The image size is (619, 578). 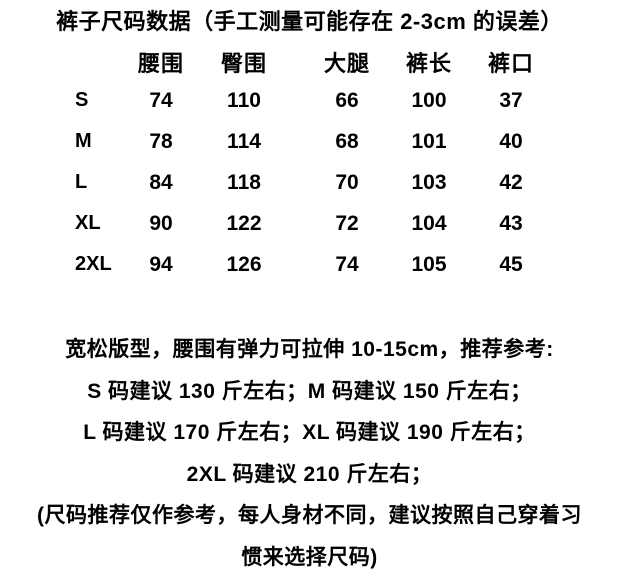 I want to click on cell-pants-length: 100, so click(x=429, y=100).